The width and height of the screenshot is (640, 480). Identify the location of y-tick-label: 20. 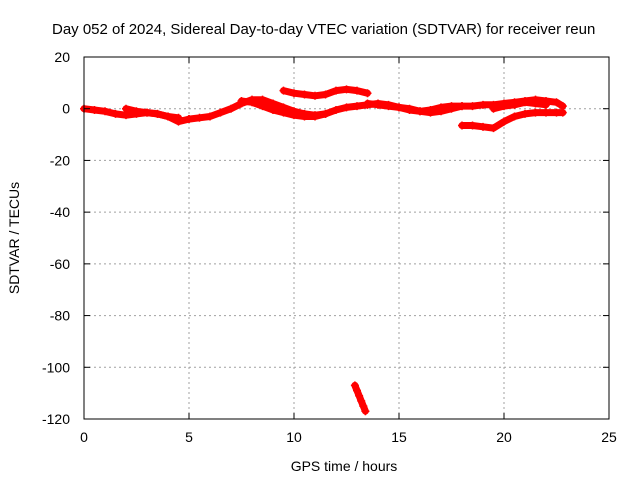
(62, 57).